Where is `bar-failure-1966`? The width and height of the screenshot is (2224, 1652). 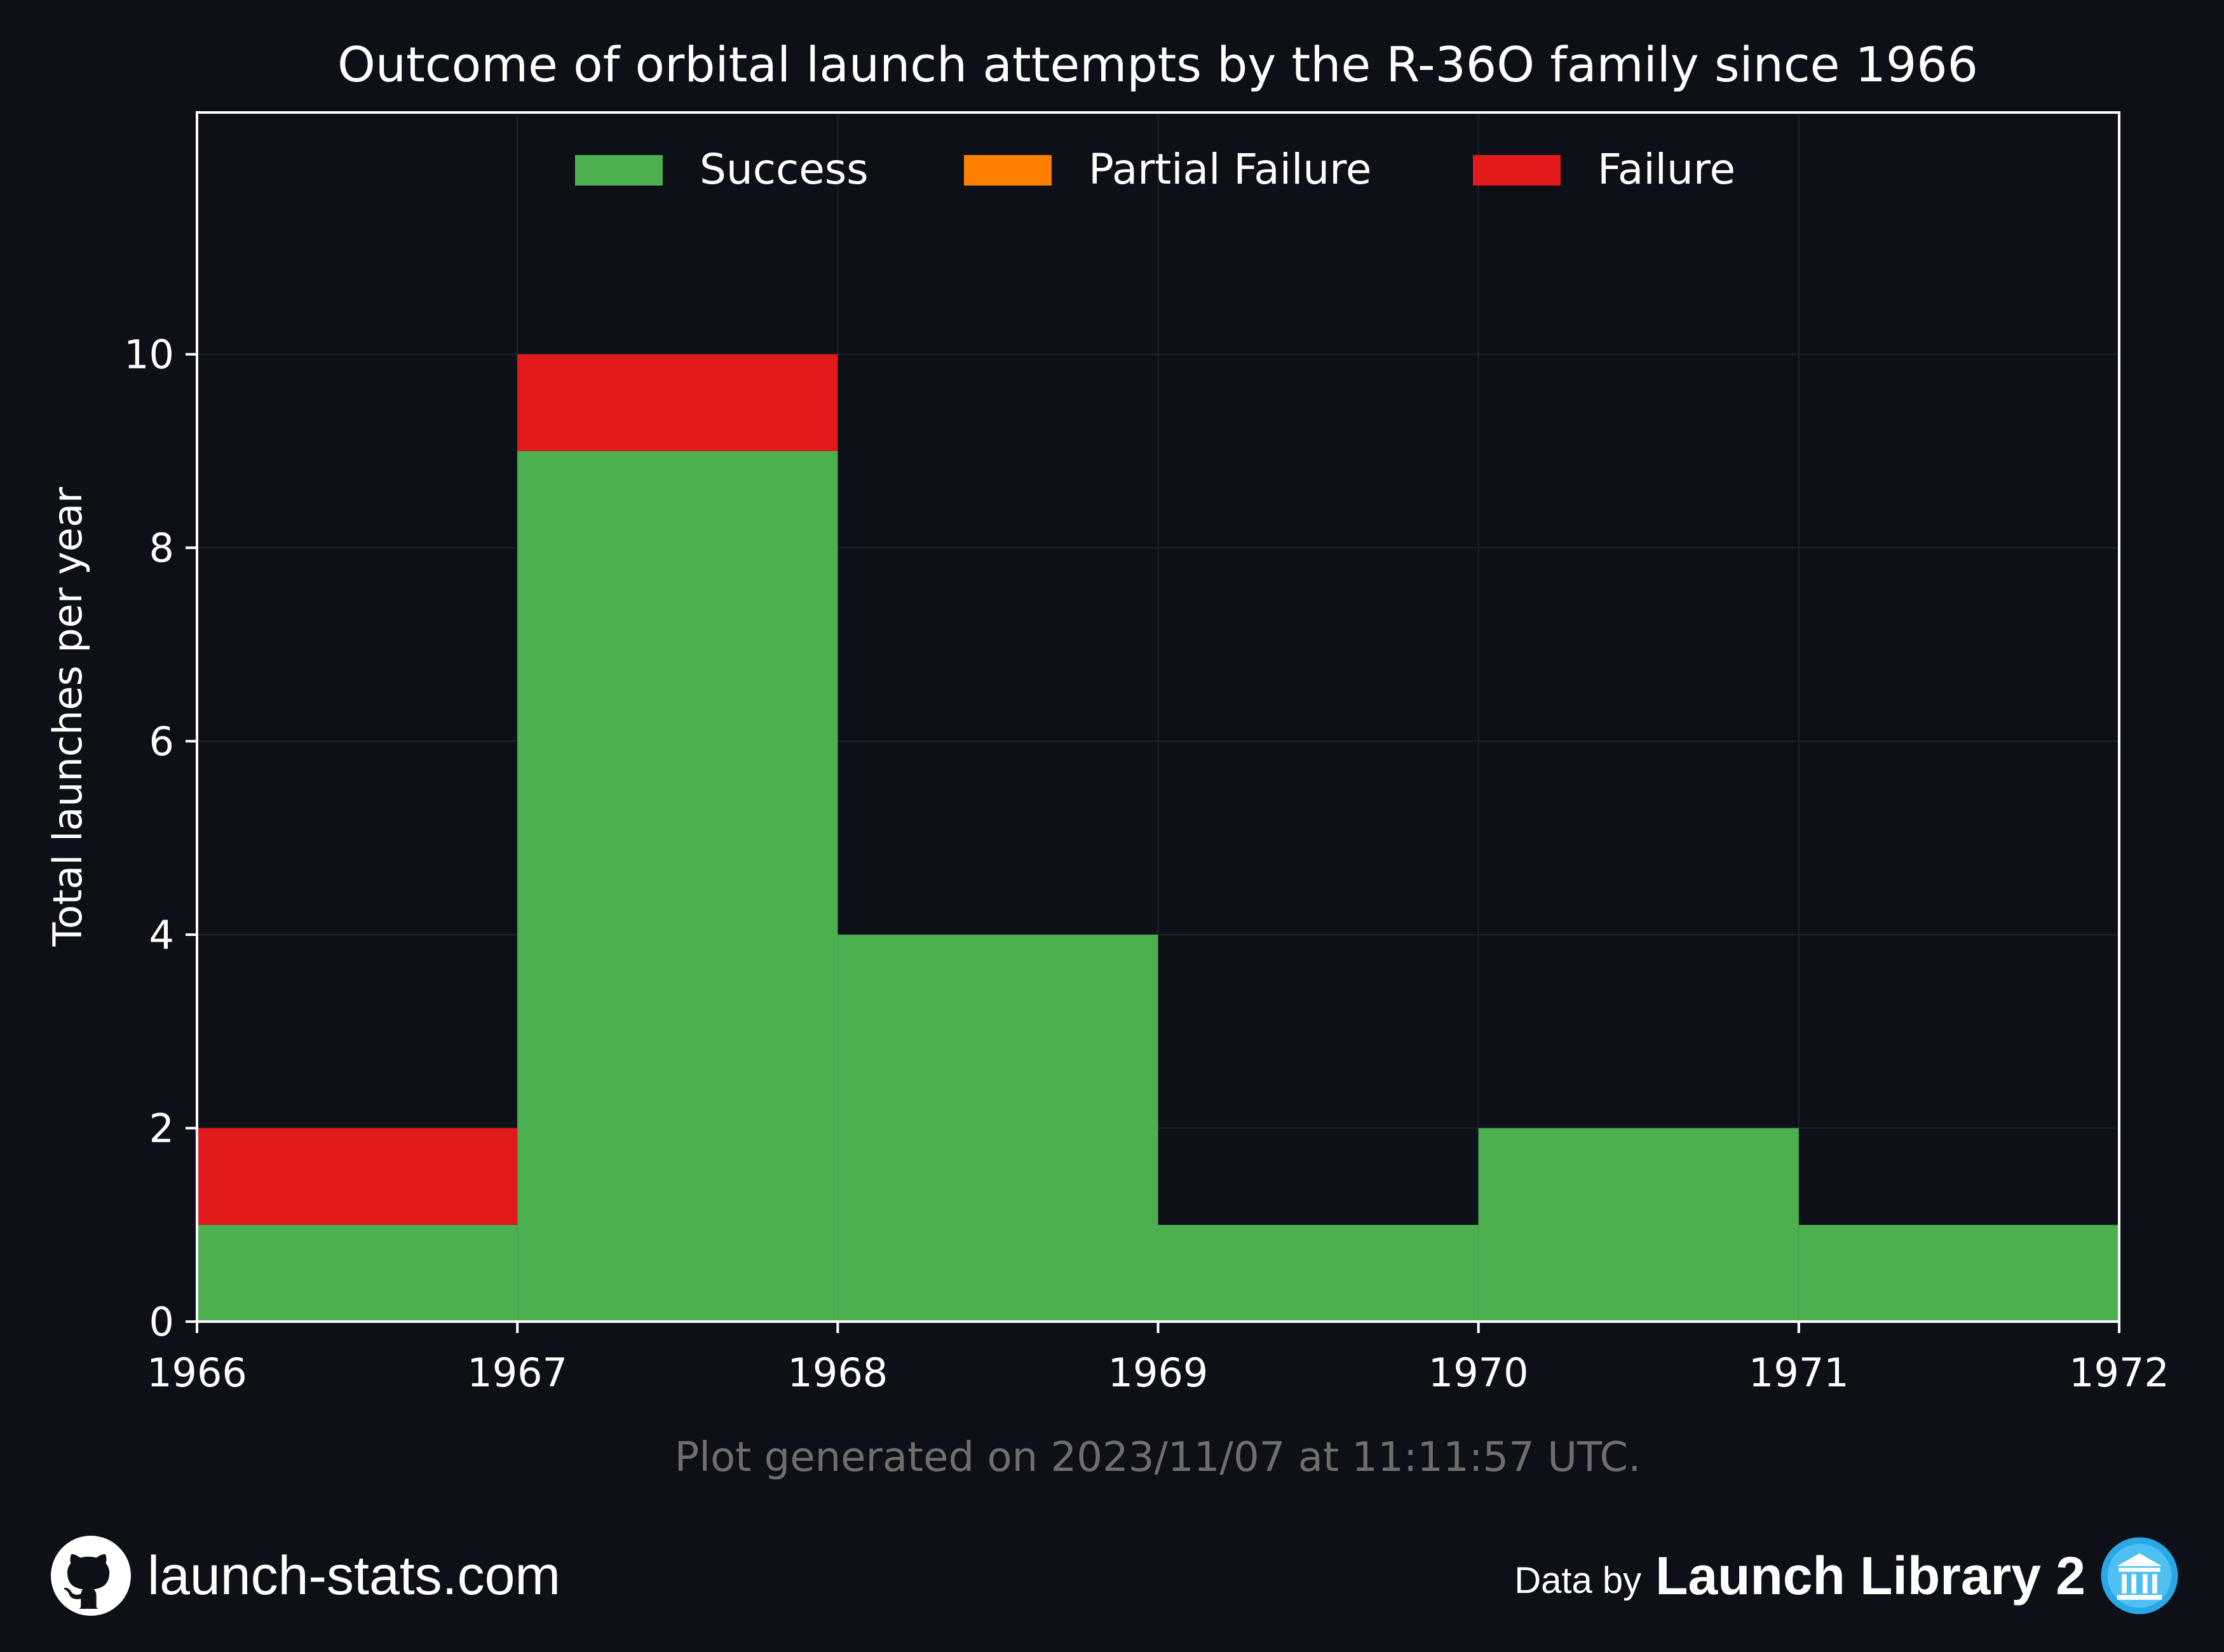 bar-failure-1966 is located at coordinates (357, 1177).